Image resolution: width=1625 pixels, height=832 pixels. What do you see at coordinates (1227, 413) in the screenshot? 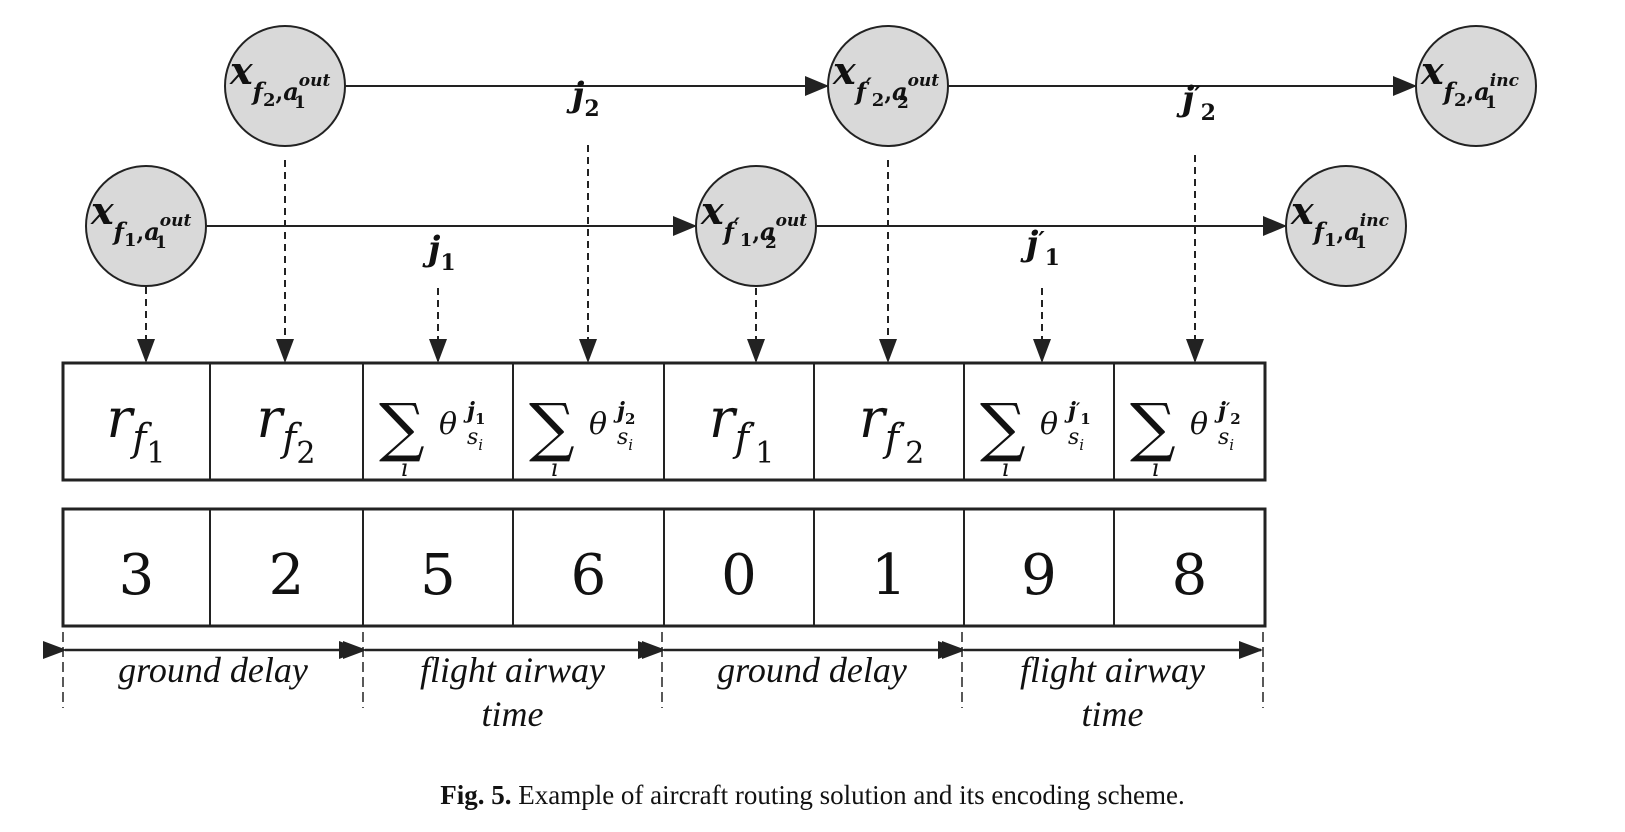
I see `theta-superscript: j′2` at bounding box center [1227, 413].